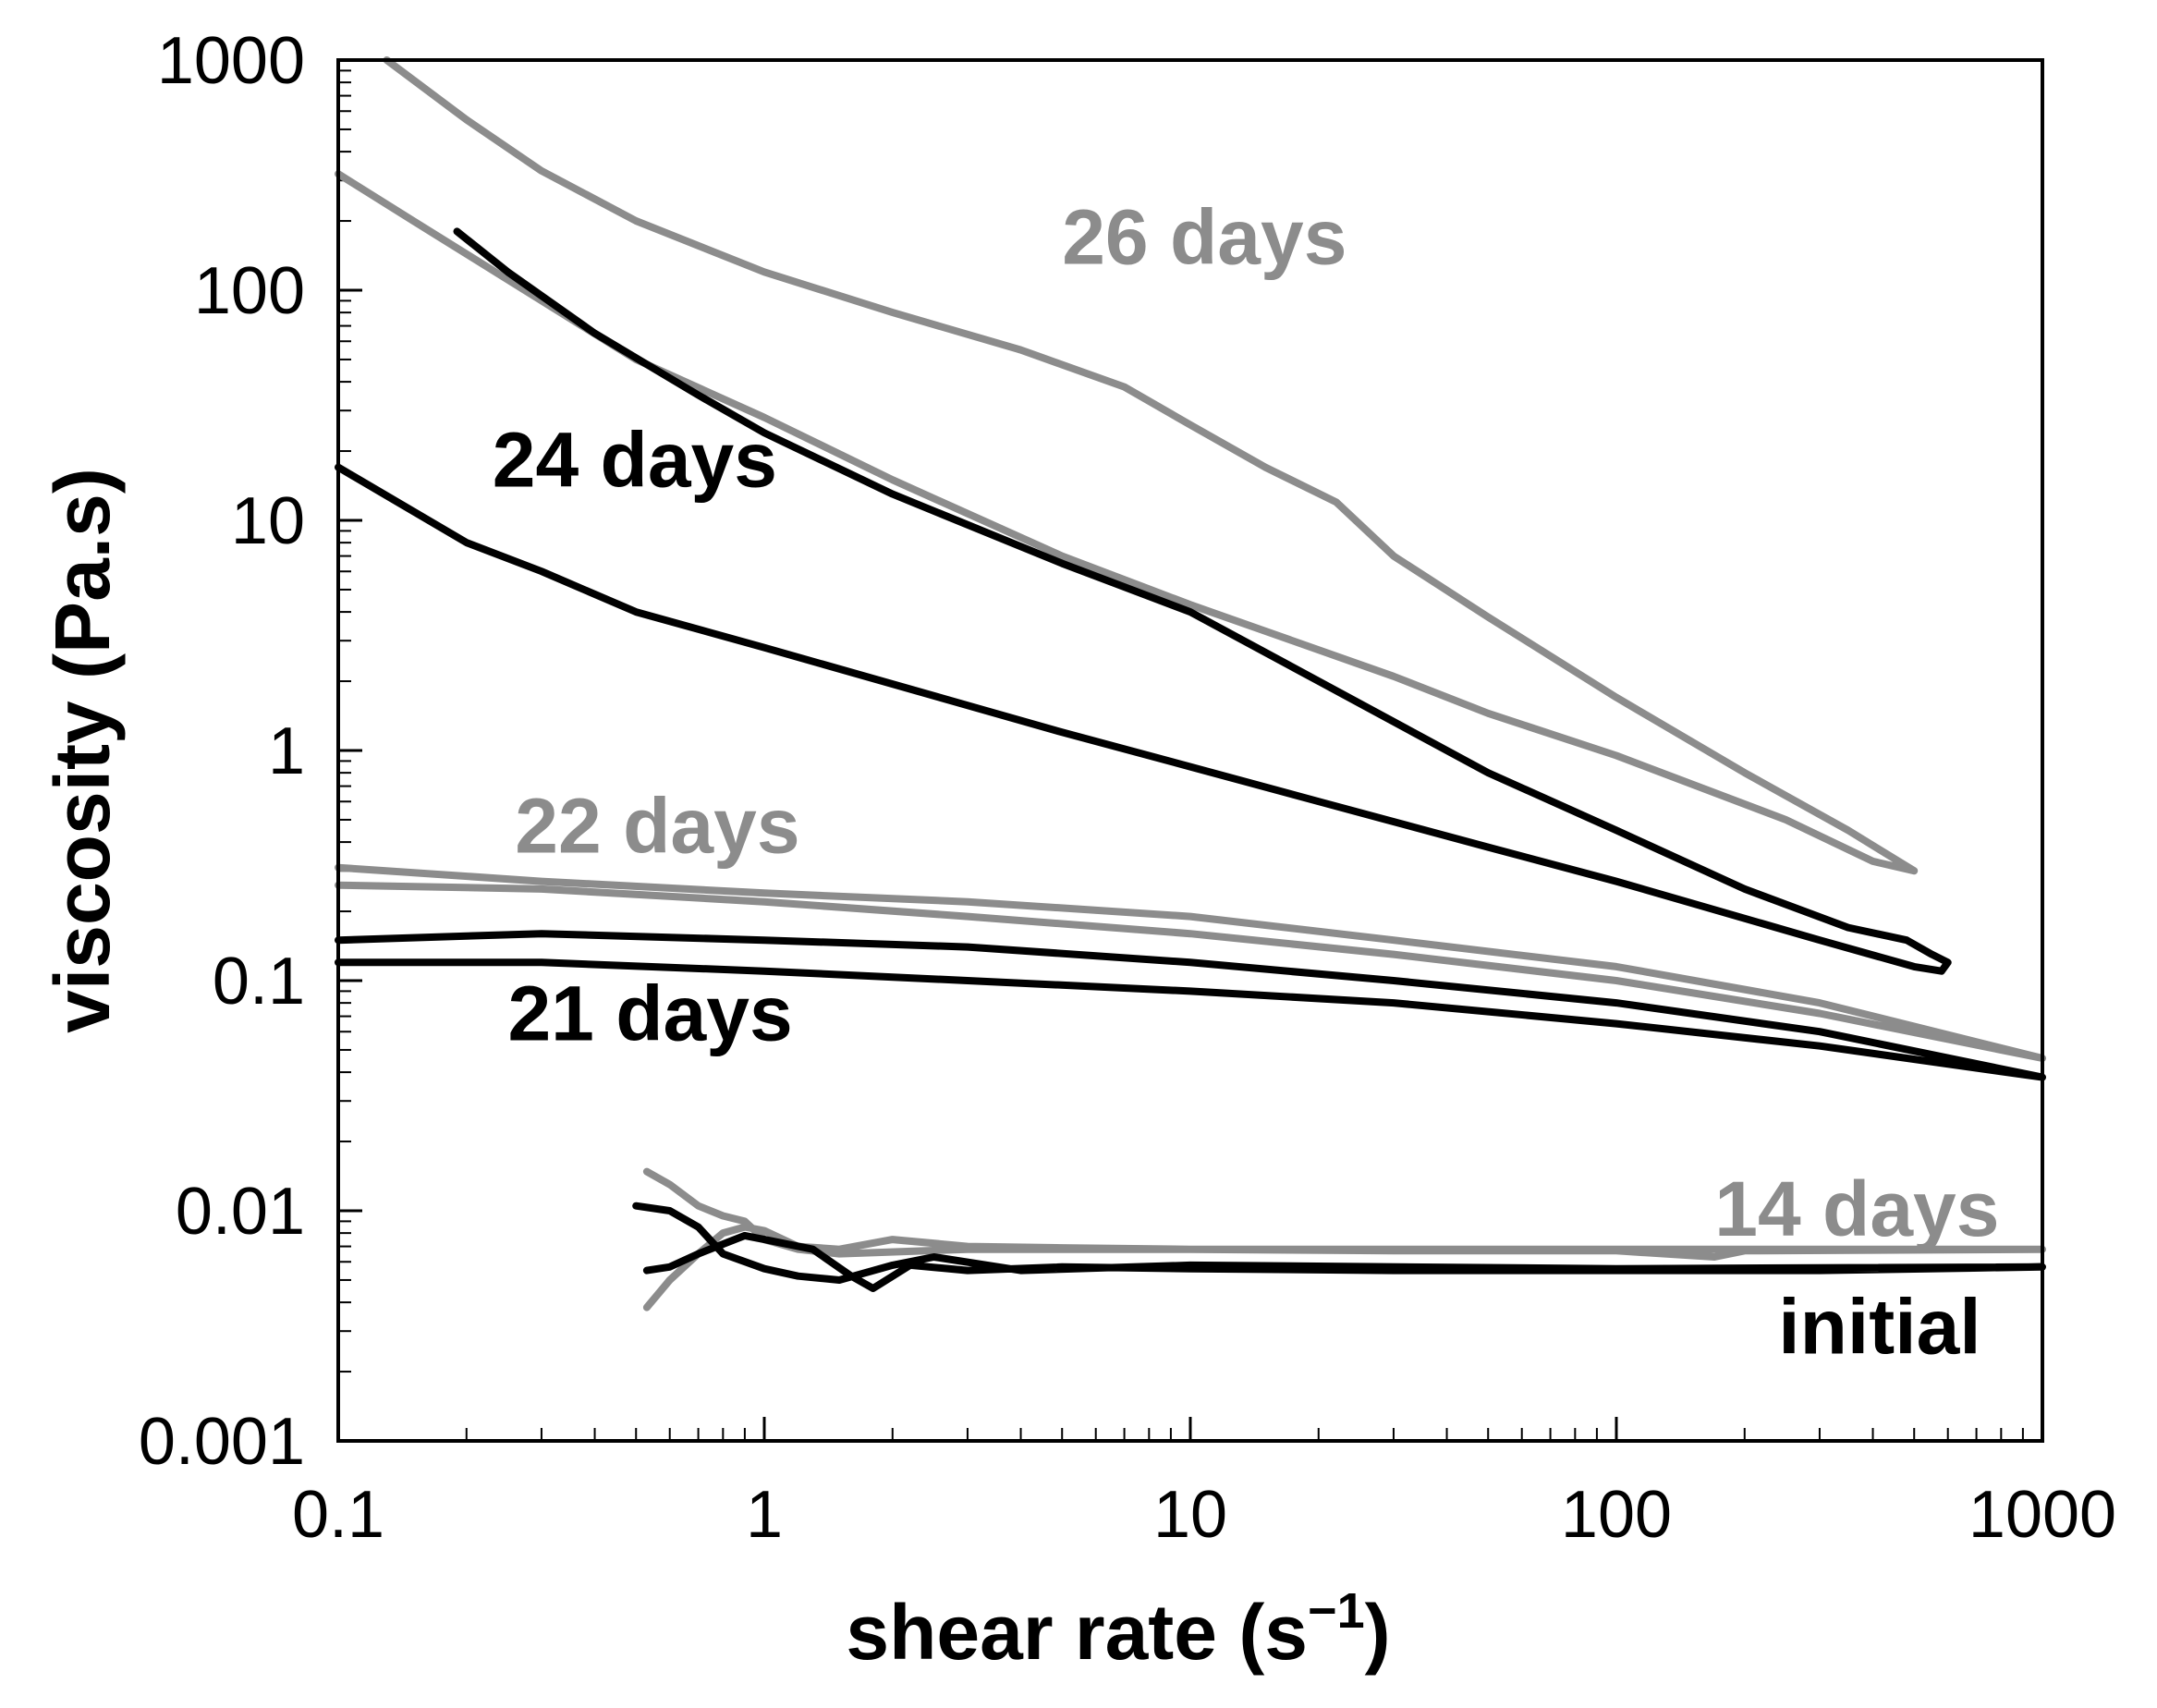 The width and height of the screenshot is (2157, 1708). Describe the element at coordinates (222, 1442) in the screenshot. I see `y-tick-label: 0.001` at that location.